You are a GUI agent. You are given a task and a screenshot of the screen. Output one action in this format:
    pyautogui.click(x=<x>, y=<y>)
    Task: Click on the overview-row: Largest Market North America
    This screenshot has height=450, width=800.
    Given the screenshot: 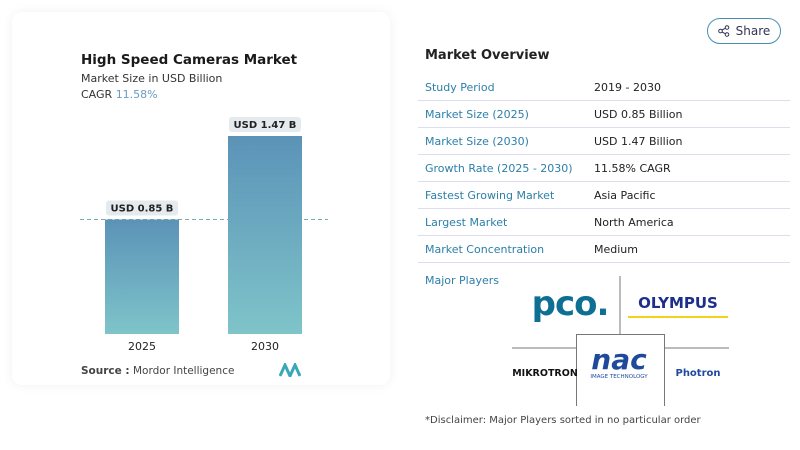 What is the action you would take?
    pyautogui.click(x=604, y=222)
    